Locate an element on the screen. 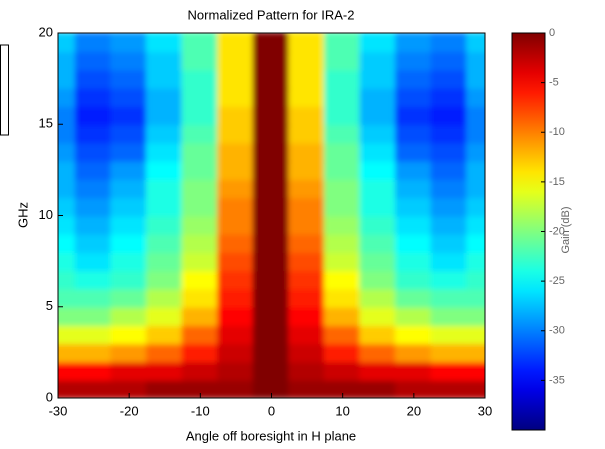 Image resolution: width=605 pixels, height=449 pixels. chart-title: Normalized Pattern for IRA-2 is located at coordinates (271, 14).